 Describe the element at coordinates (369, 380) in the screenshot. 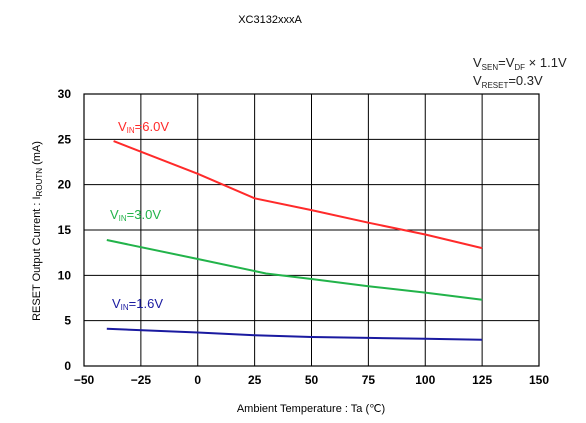

I see `x-tick-label: 75` at that location.